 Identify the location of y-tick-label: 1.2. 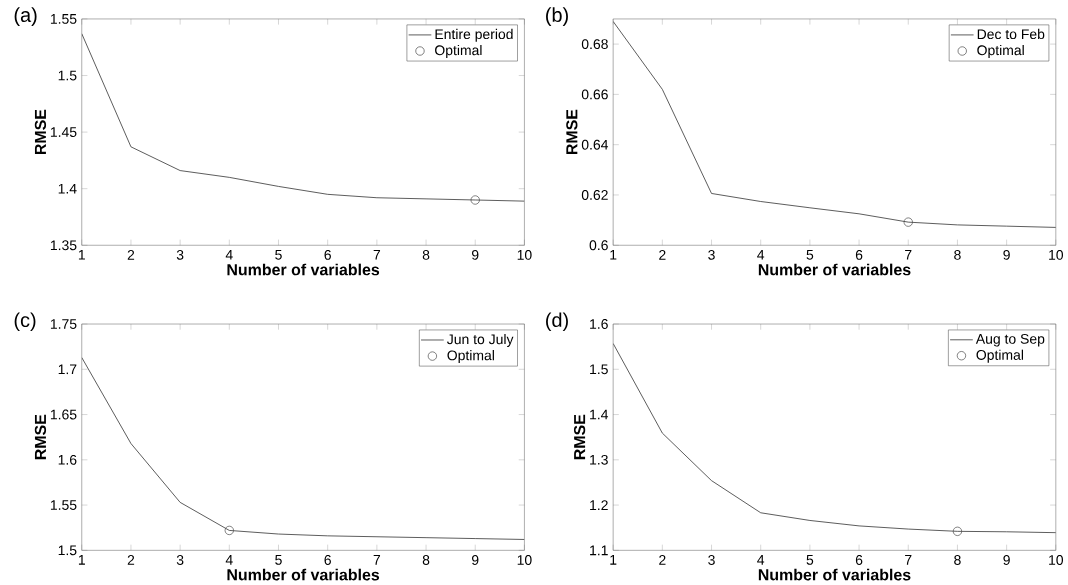
(599, 505).